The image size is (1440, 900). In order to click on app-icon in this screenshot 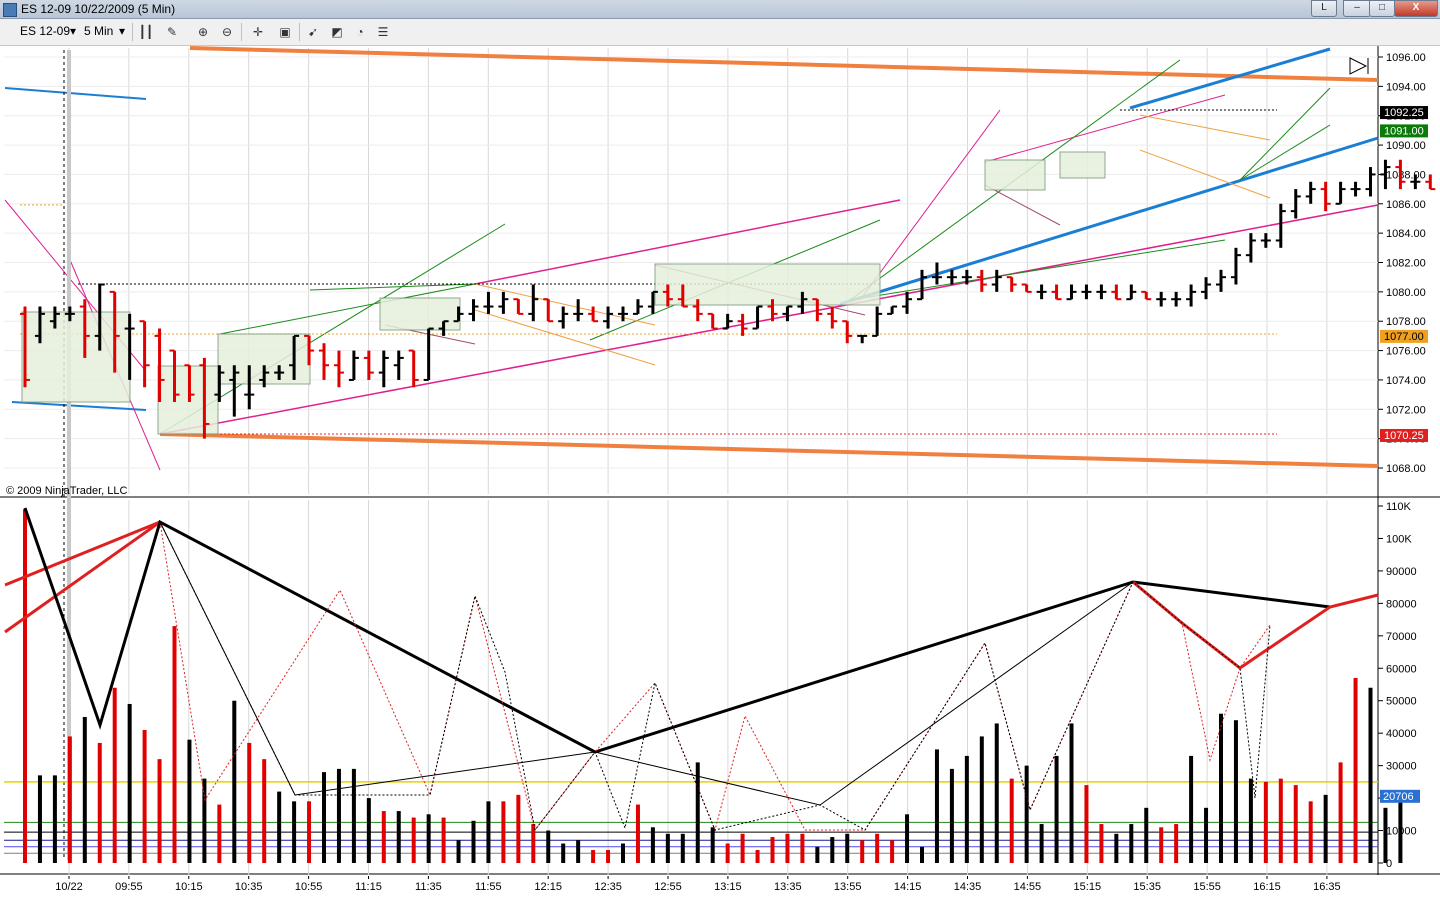, I will do `click(10, 10)`.